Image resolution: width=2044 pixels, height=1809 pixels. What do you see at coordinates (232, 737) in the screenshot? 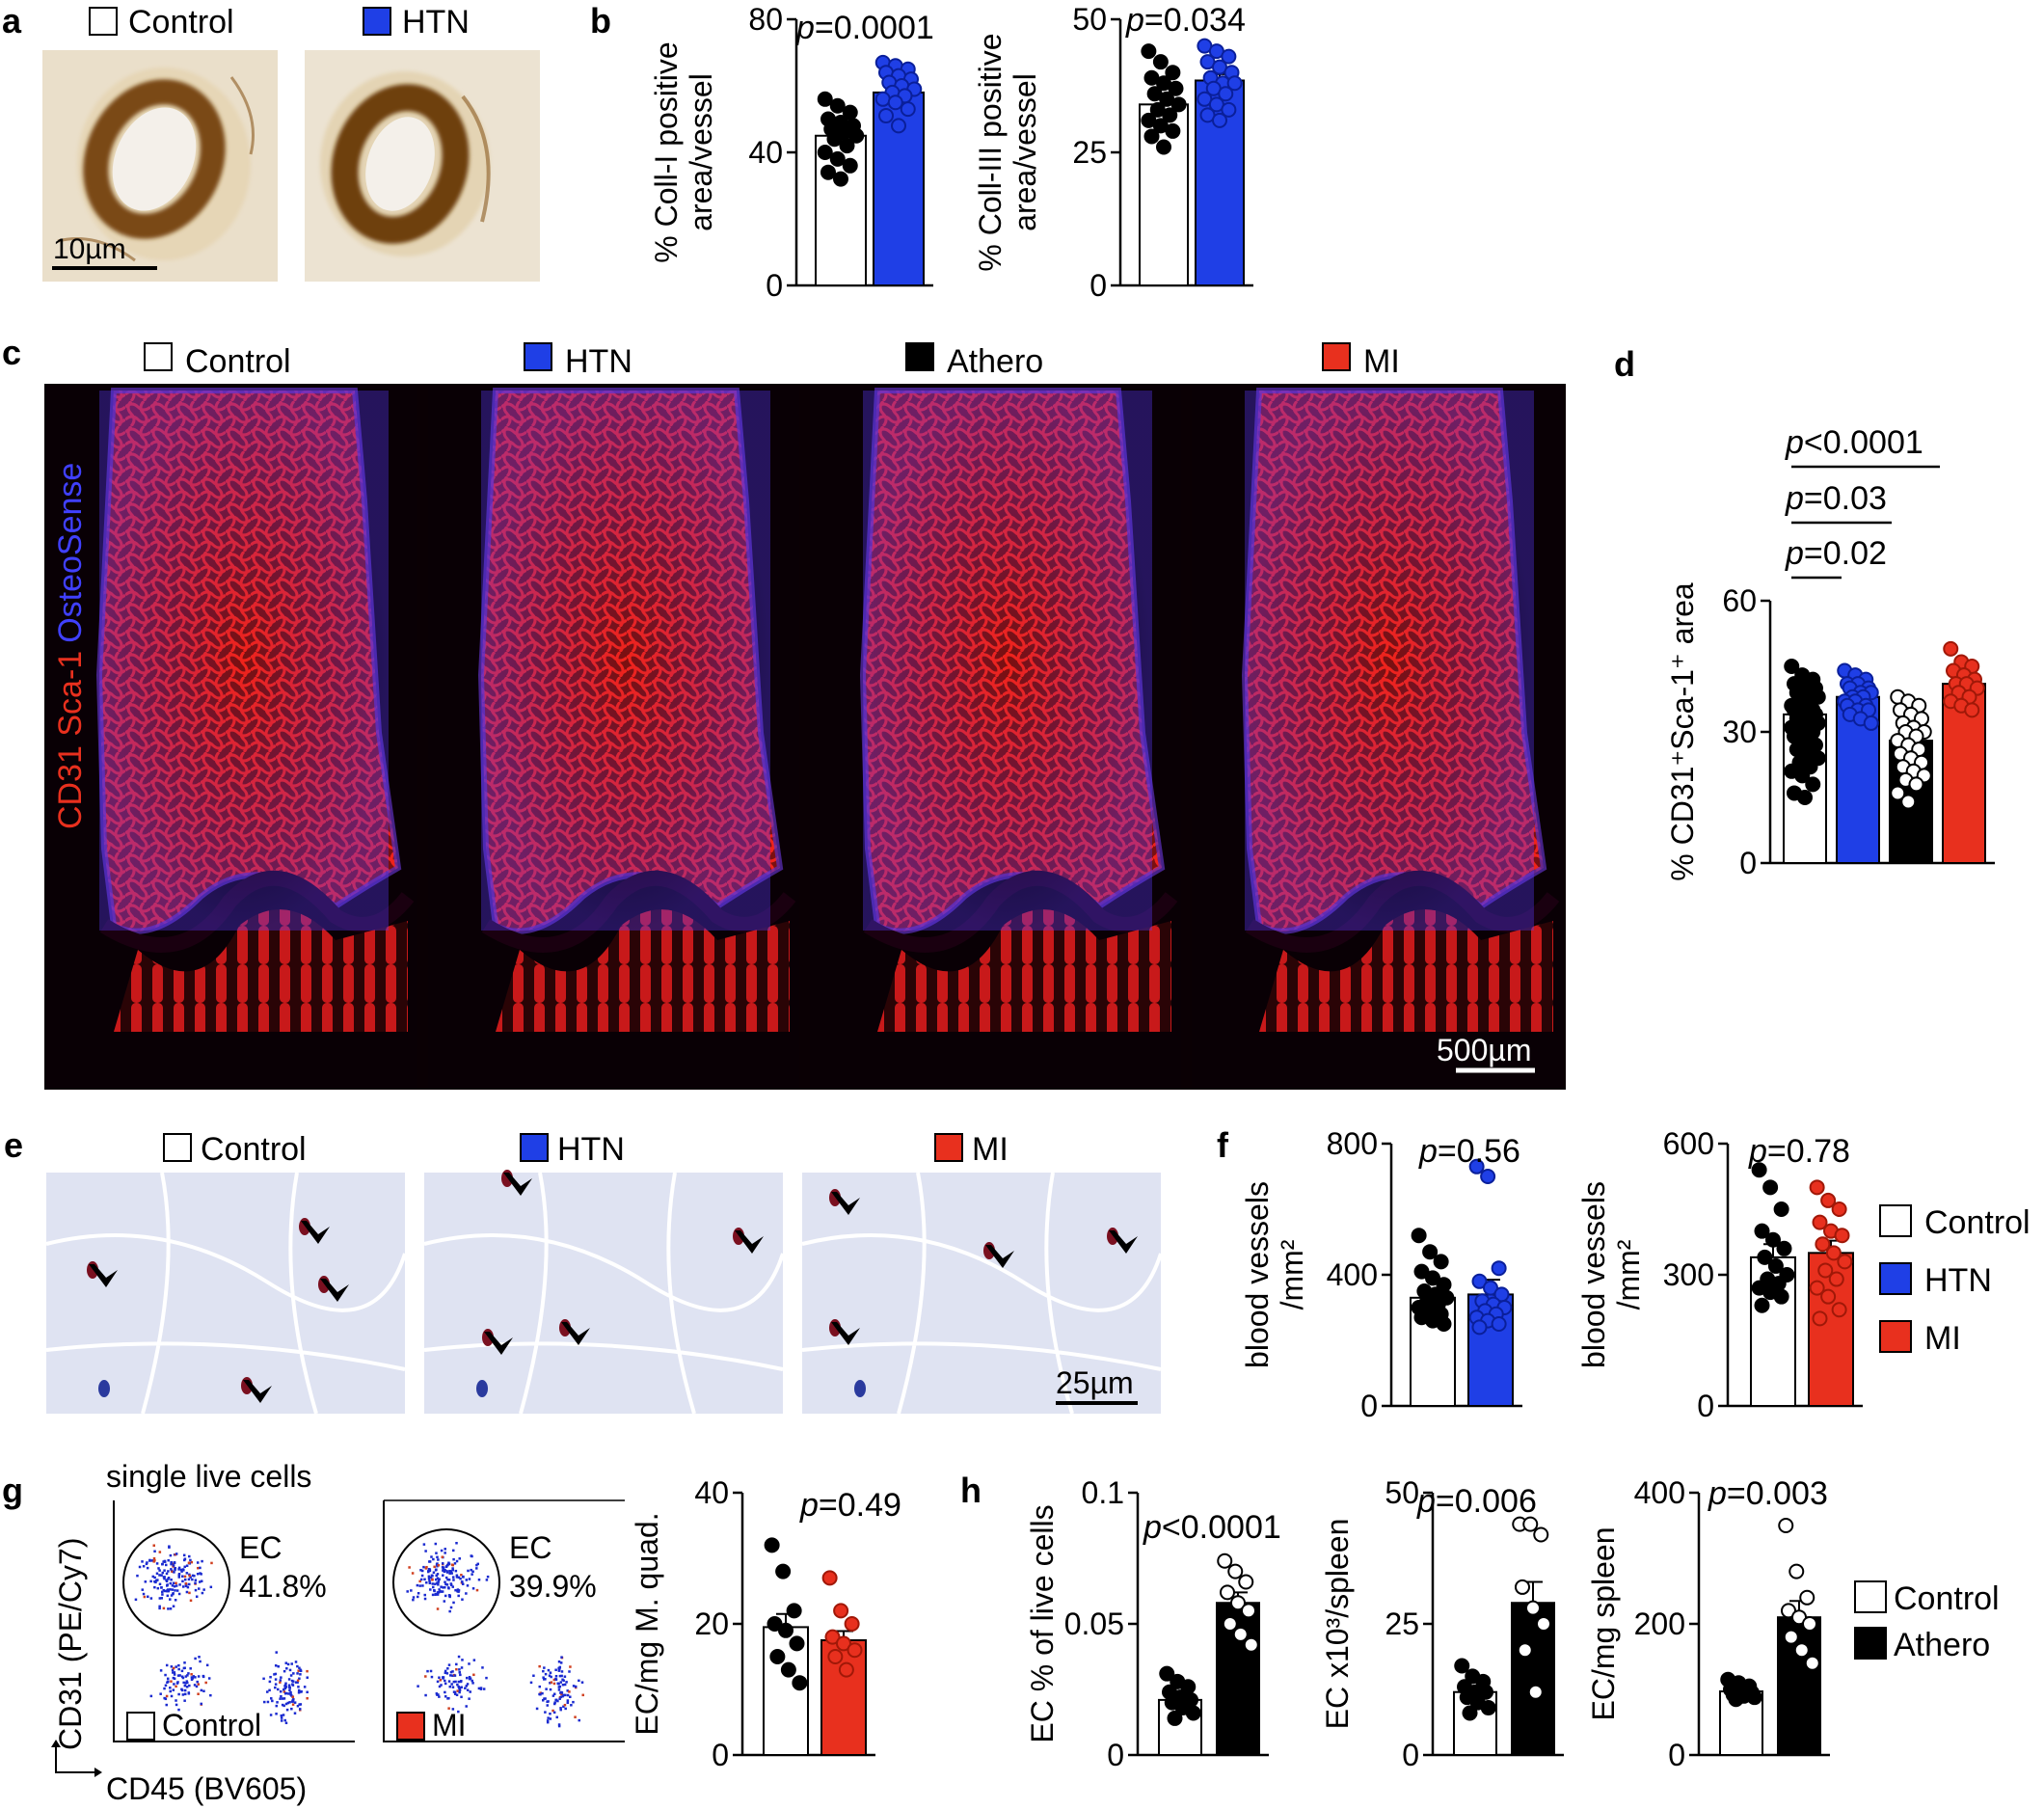
I see `fluorescence-tile-control` at bounding box center [232, 737].